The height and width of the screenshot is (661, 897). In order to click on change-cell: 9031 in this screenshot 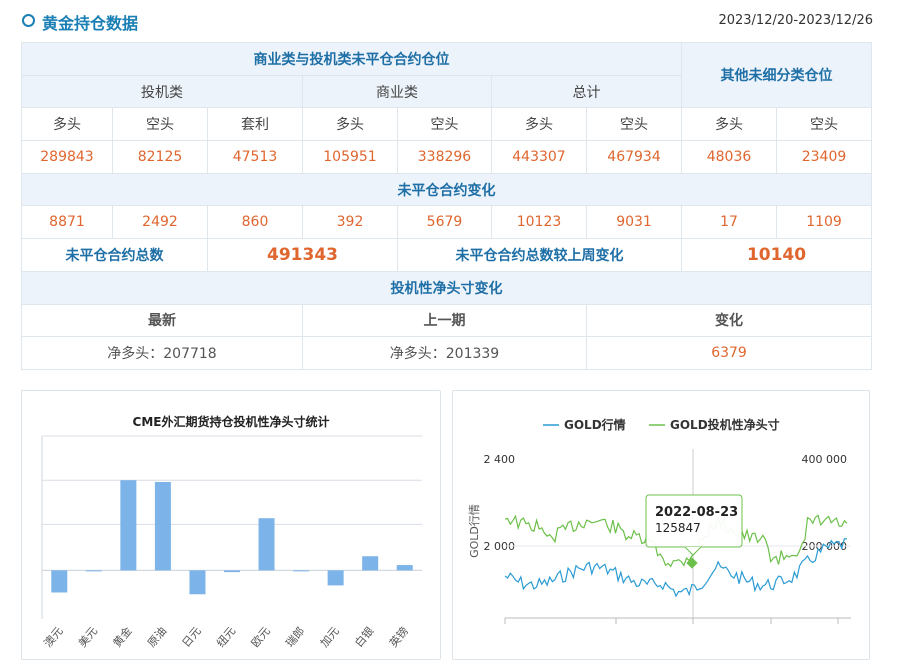, I will do `click(634, 222)`.